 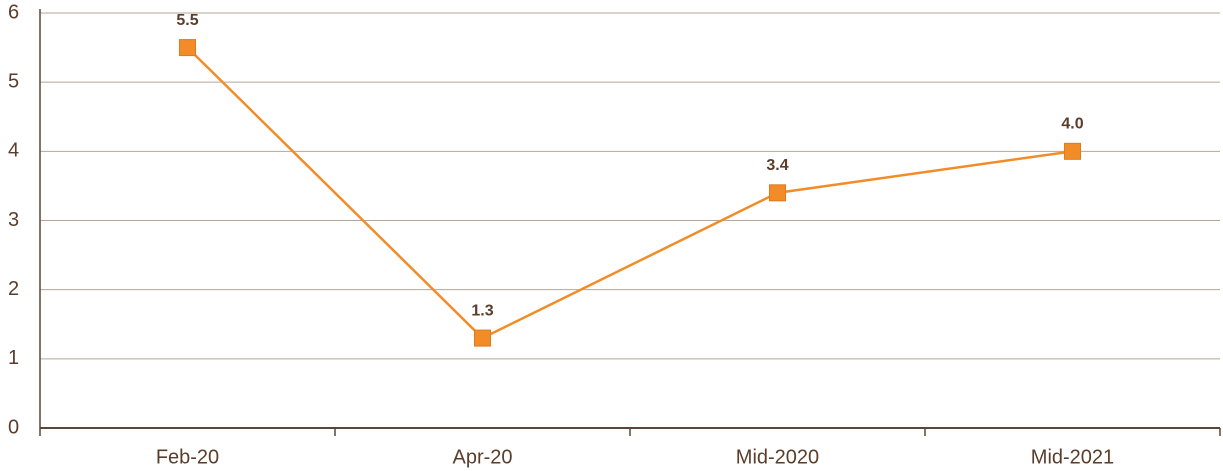 What do you see at coordinates (1072, 457) in the screenshot?
I see `x-tick-label: Mid-2021` at bounding box center [1072, 457].